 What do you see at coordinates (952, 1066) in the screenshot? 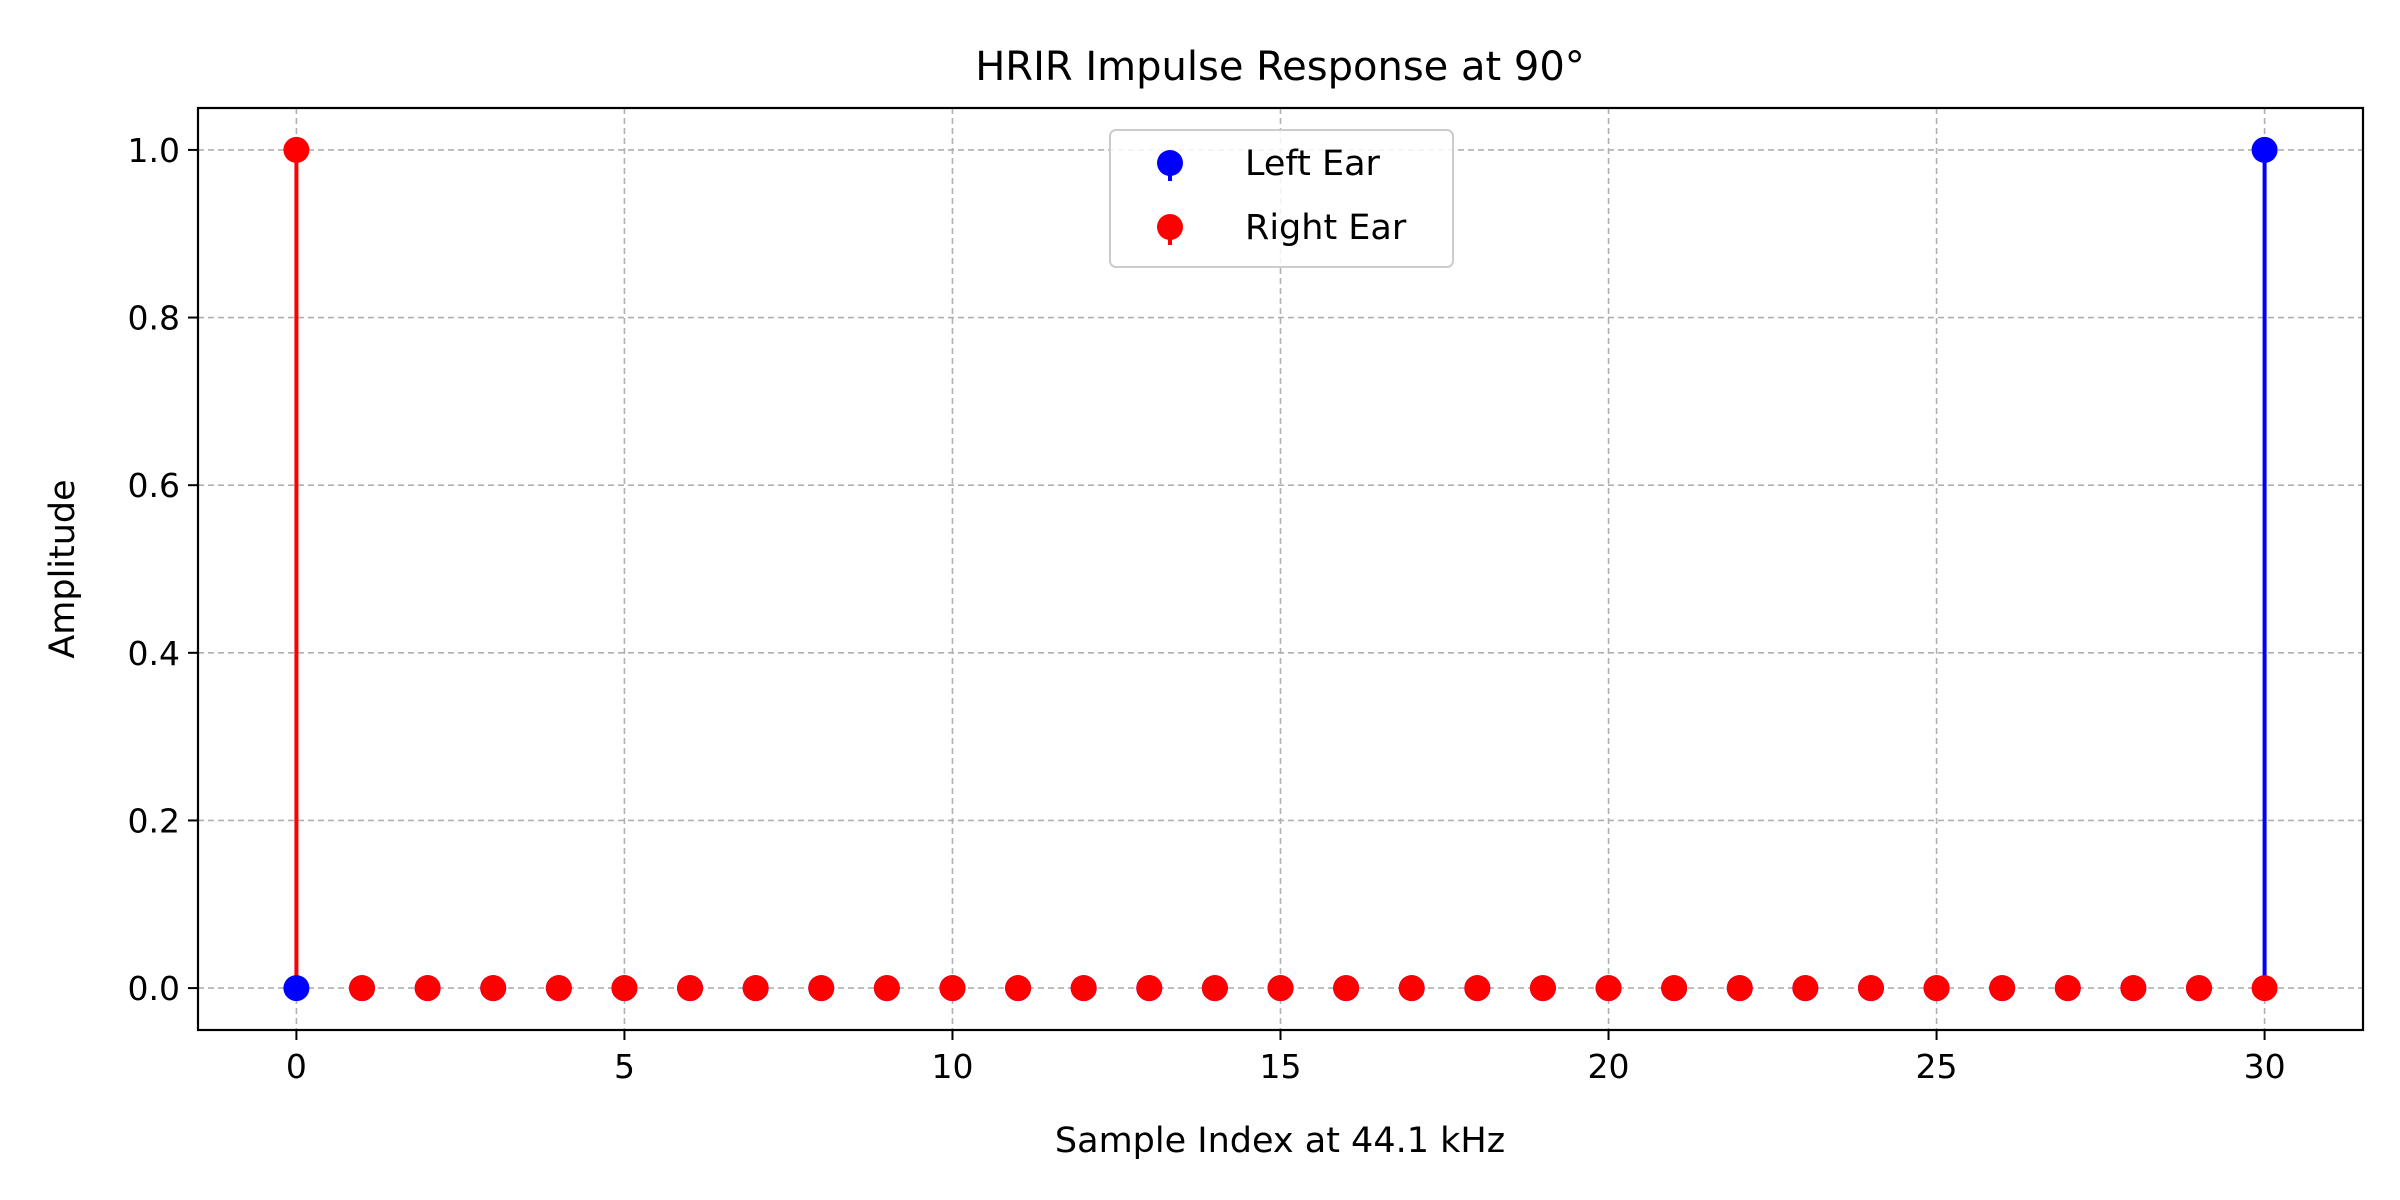
I see `x-tick-label: 10` at bounding box center [952, 1066].